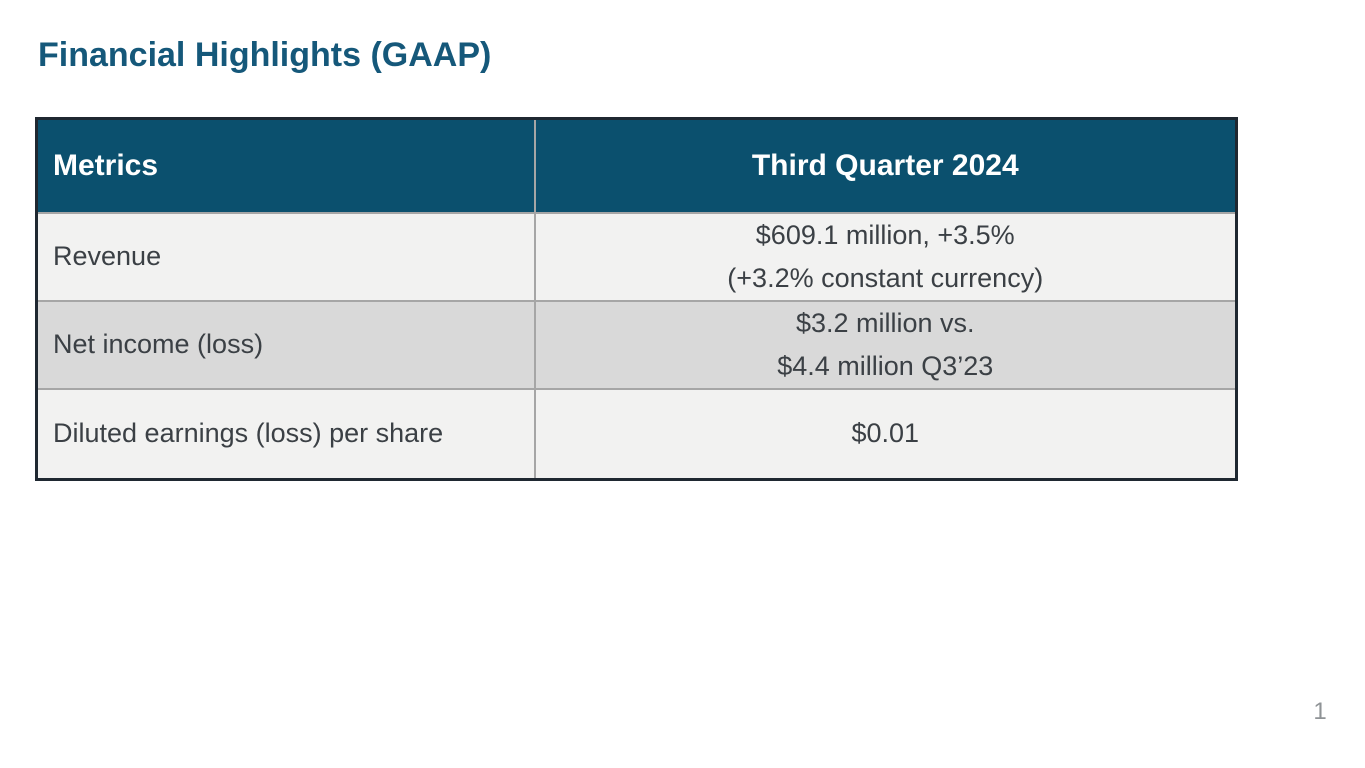 Image resolution: width=1365 pixels, height=768 pixels. I want to click on table-row-diluted-eps: Diluted earnings (loss) per share $0.01, so click(636, 434).